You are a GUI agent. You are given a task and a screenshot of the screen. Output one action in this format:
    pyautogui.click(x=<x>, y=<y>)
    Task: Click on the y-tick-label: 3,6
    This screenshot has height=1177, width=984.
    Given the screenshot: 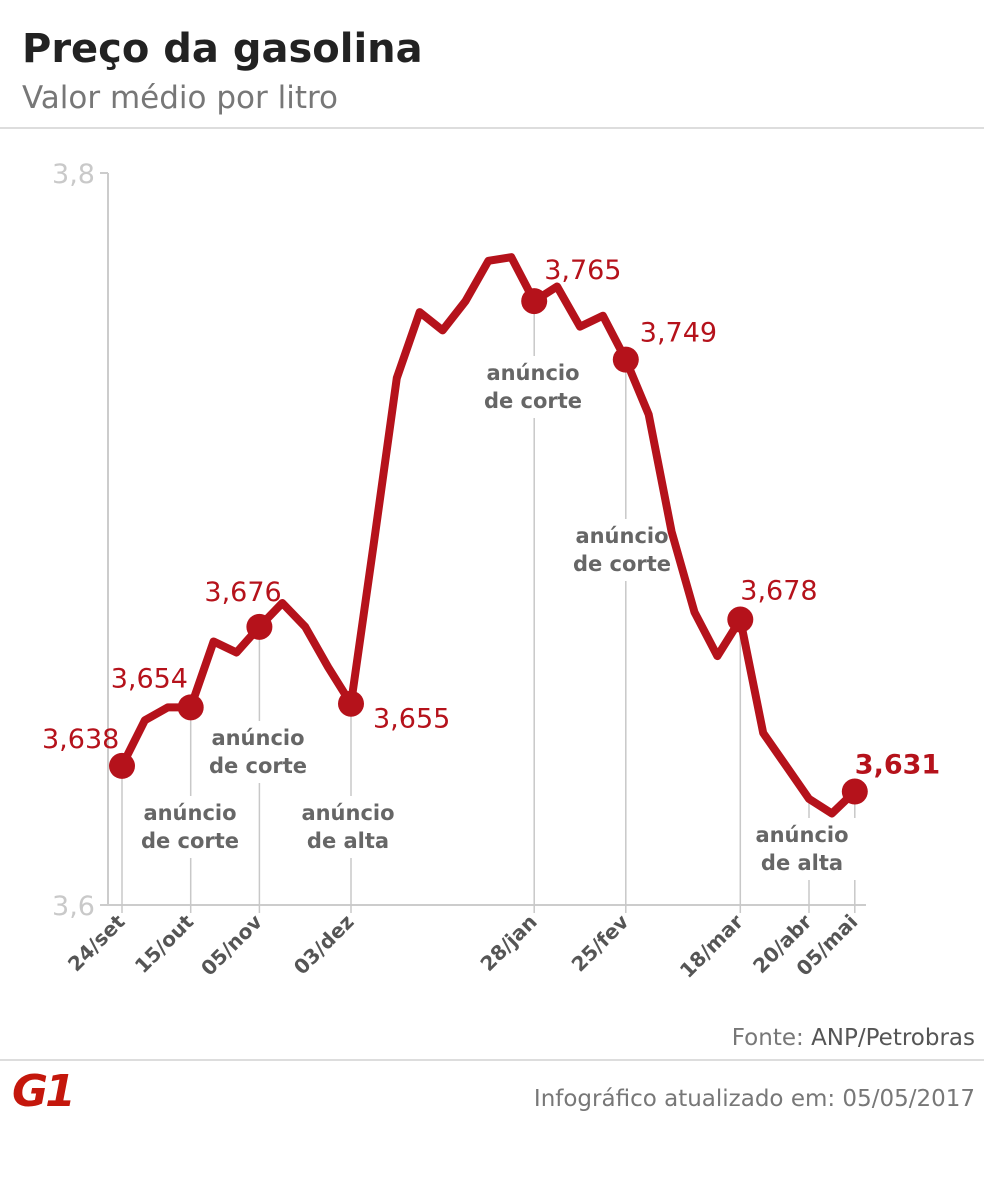 What is the action you would take?
    pyautogui.click(x=73, y=906)
    